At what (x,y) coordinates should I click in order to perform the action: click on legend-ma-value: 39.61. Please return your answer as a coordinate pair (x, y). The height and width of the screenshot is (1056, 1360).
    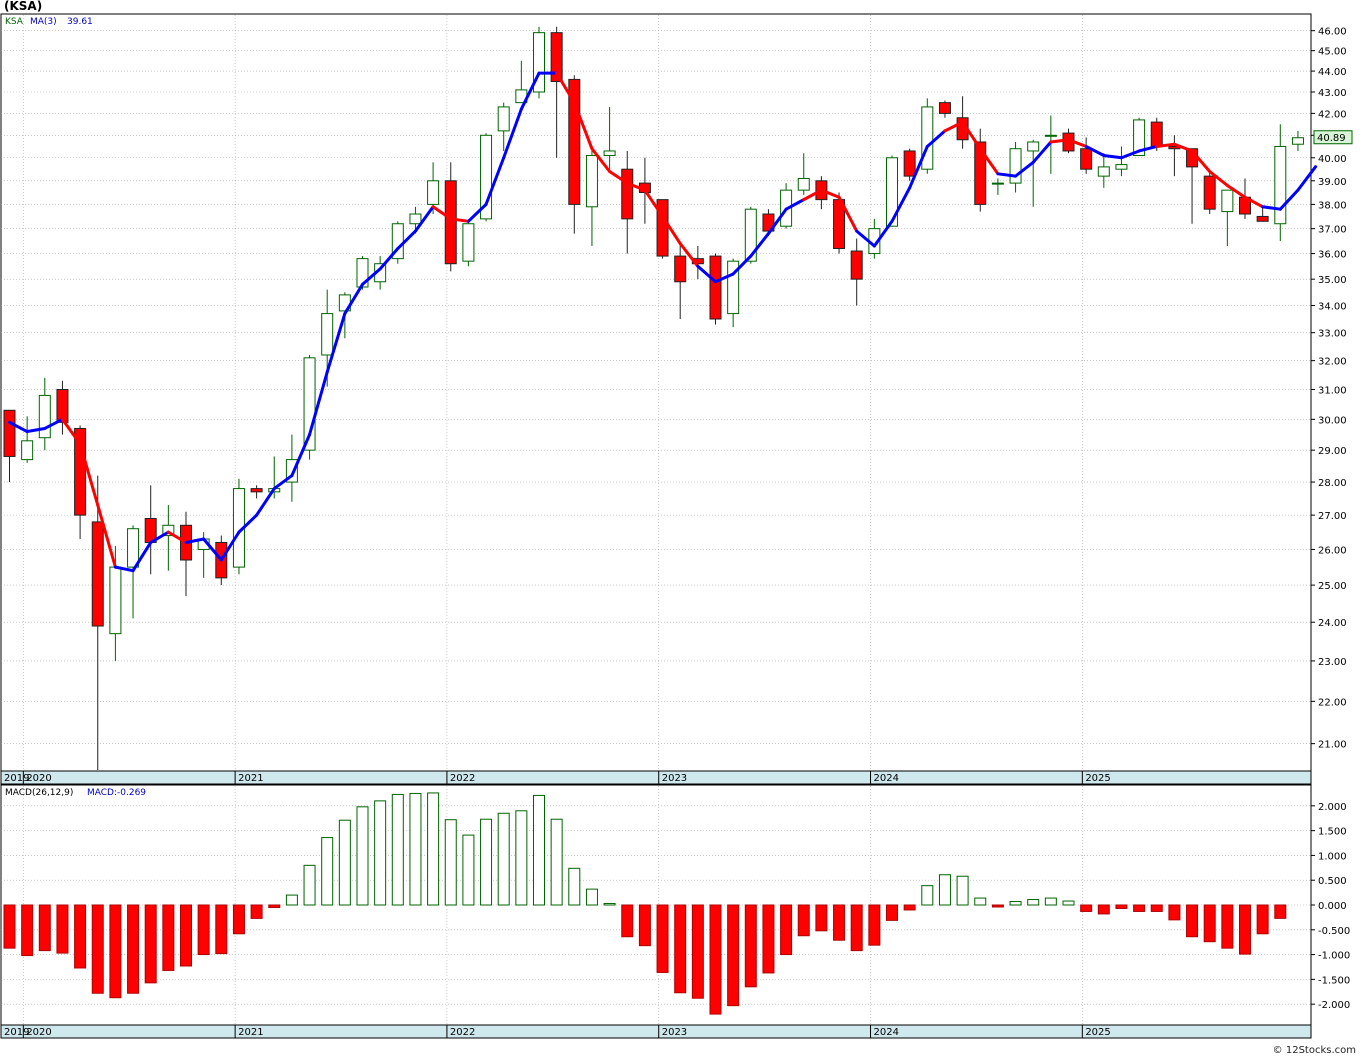
    Looking at the image, I should click on (80, 22).